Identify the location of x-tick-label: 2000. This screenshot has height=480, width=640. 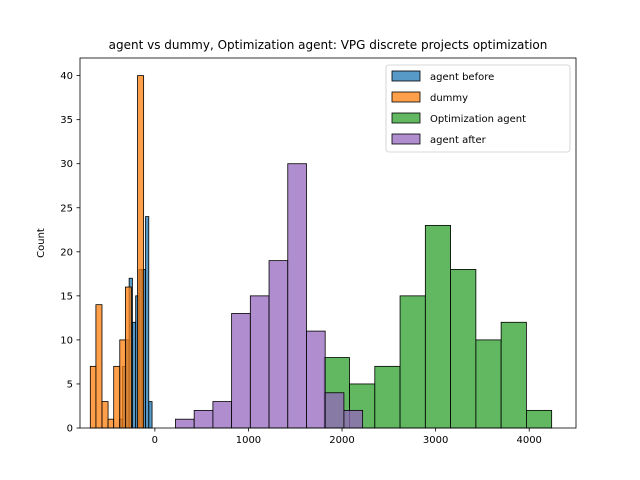
(341, 440).